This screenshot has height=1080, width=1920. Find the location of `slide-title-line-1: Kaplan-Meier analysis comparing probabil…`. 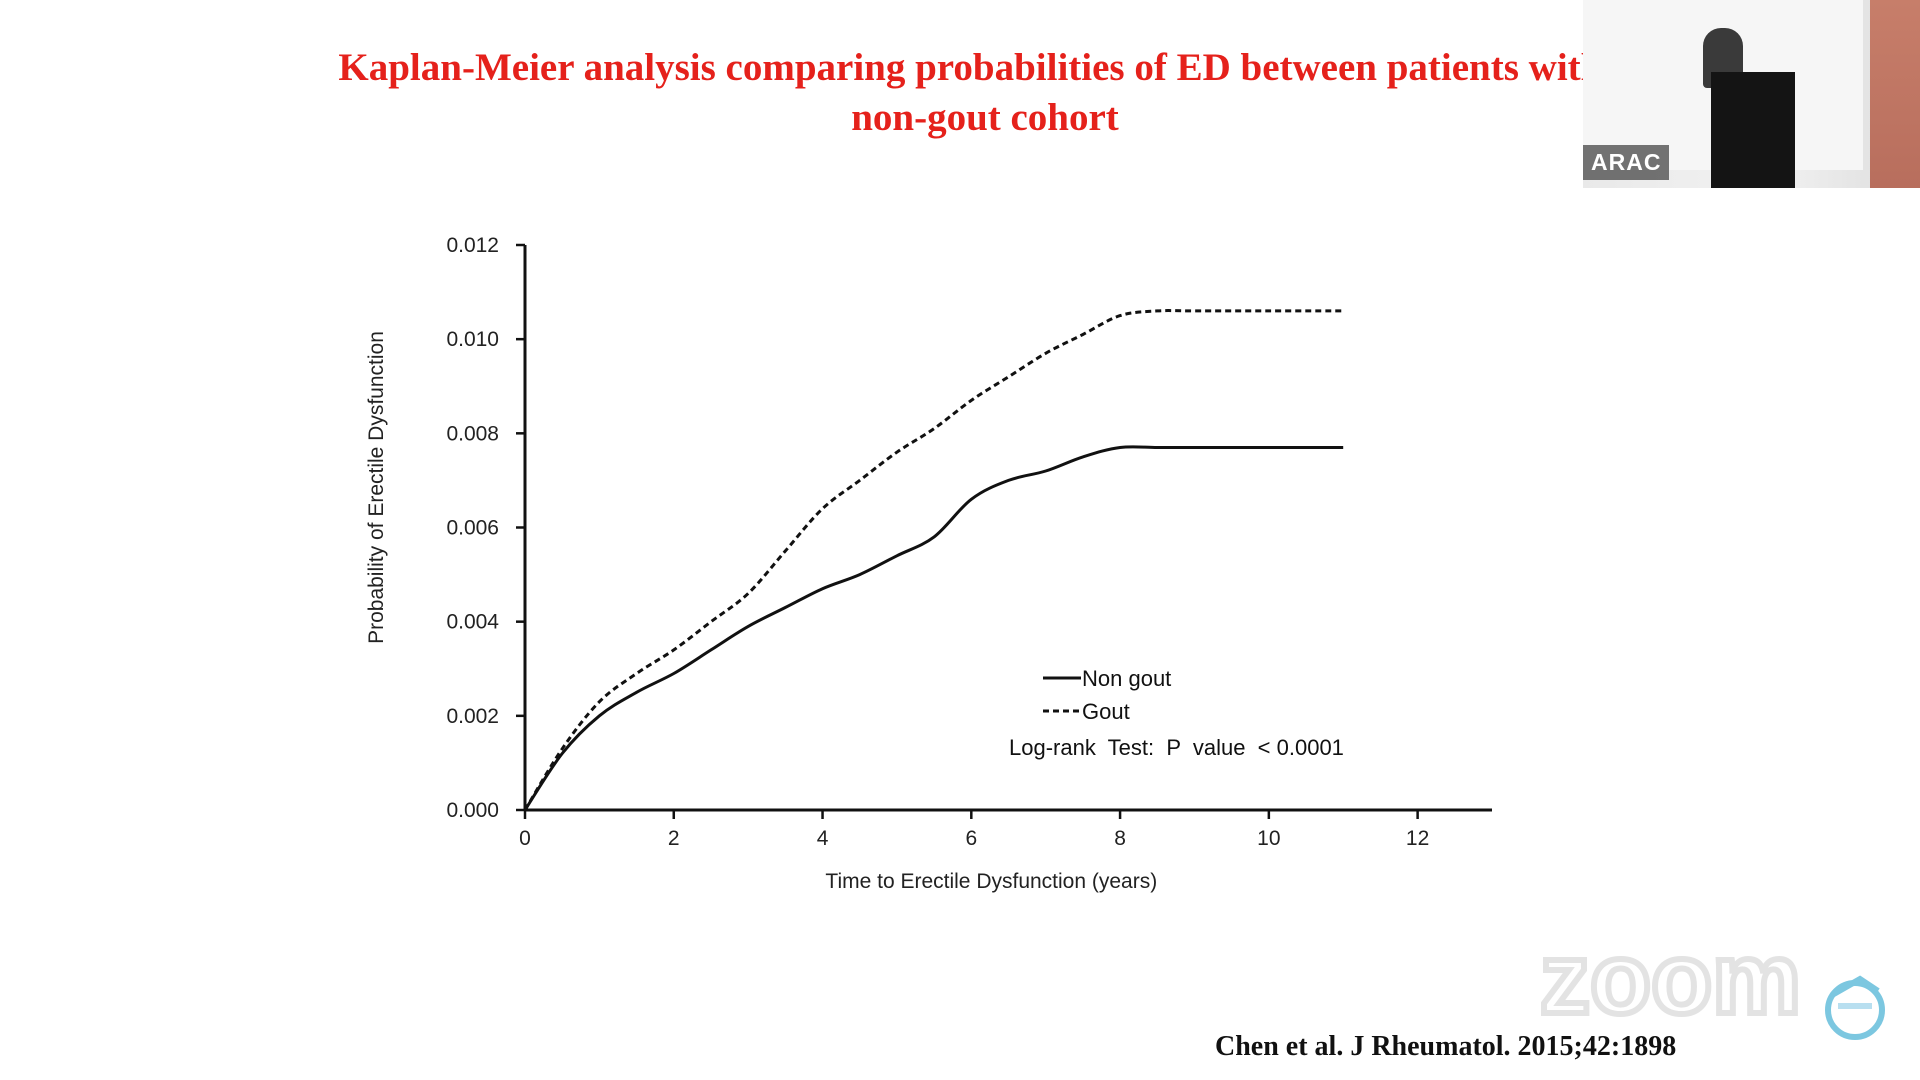

slide-title-line-1: Kaplan-Meier analysis comparing probabil… is located at coordinates (985, 67).